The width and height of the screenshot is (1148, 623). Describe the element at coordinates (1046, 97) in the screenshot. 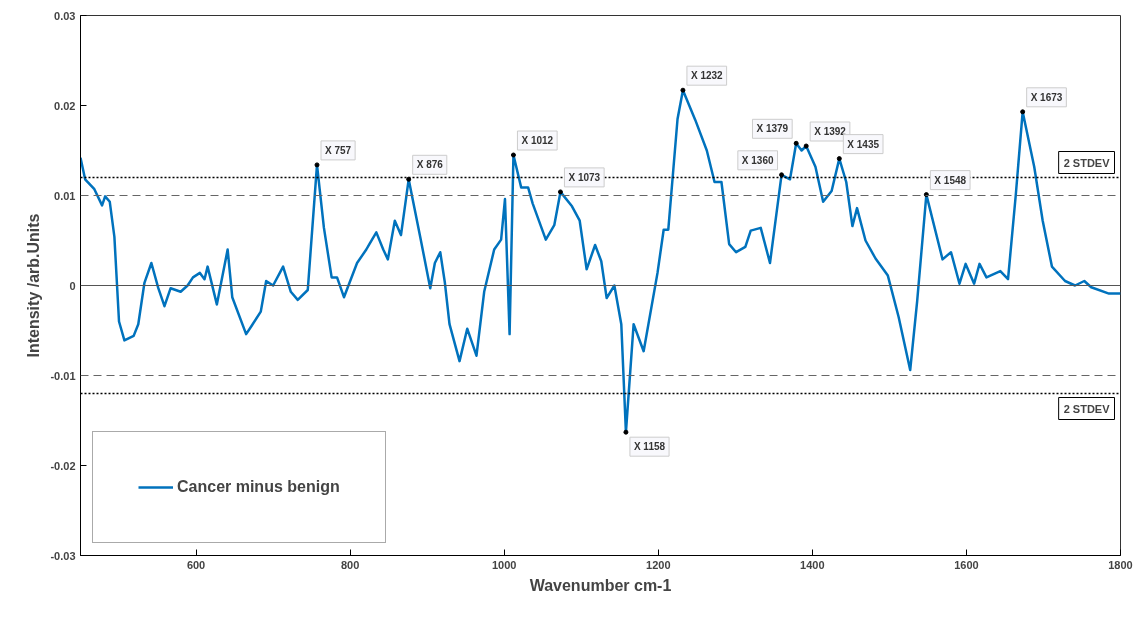

I see `annotation: X 1673` at that location.